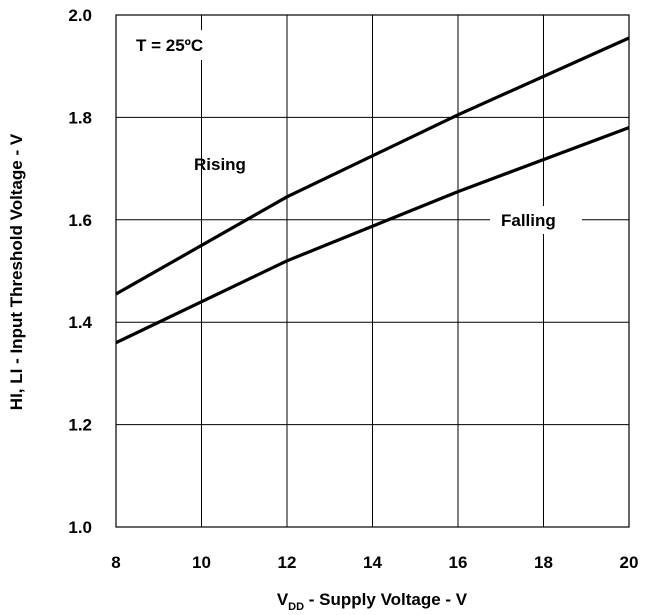  What do you see at coordinates (80, 322) in the screenshot?
I see `y-tick-label: 1.4` at bounding box center [80, 322].